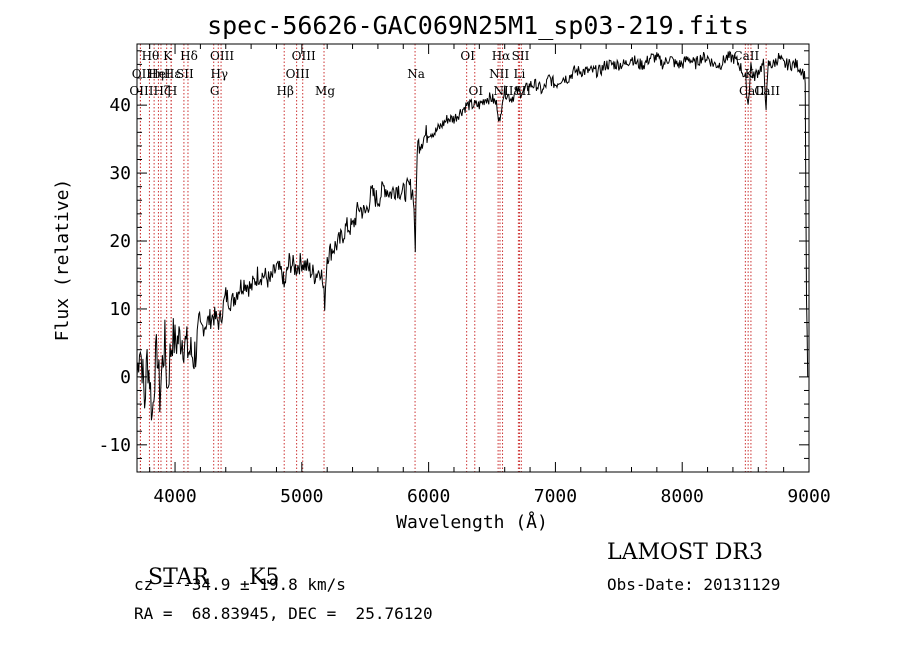 Image resolution: width=900 pixels, height=649 pixels. What do you see at coordinates (174, 496) in the screenshot?
I see `x-tick-label-0: 4000` at bounding box center [174, 496].